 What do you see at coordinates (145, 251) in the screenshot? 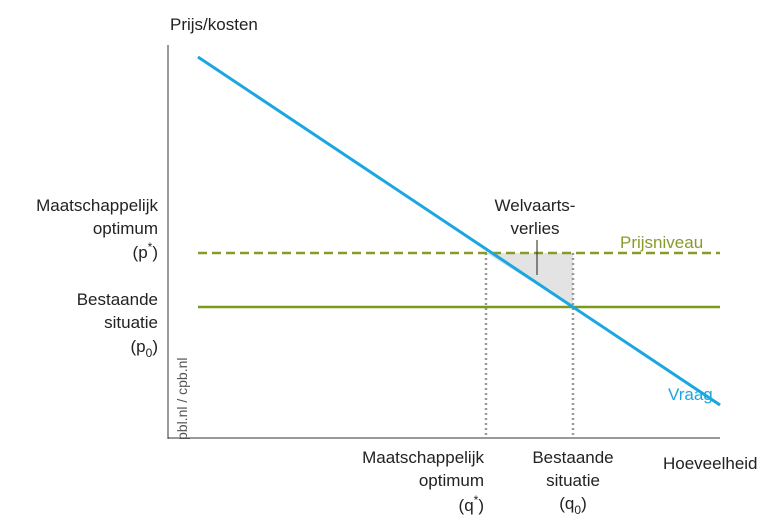
I see `y-symbol: (p*)` at bounding box center [145, 251].